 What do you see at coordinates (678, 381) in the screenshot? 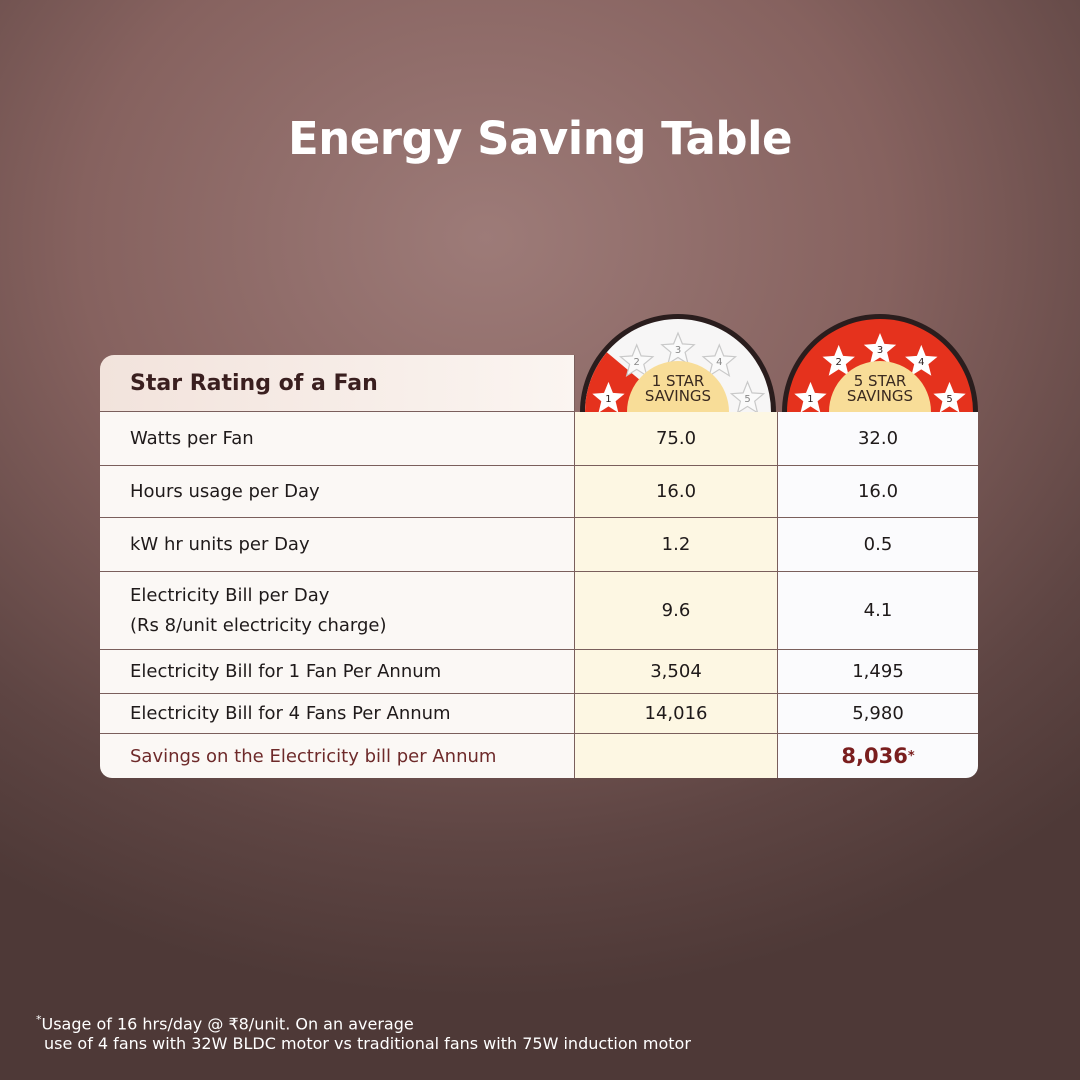
I see `badge-label: 1 STAR` at bounding box center [678, 381].